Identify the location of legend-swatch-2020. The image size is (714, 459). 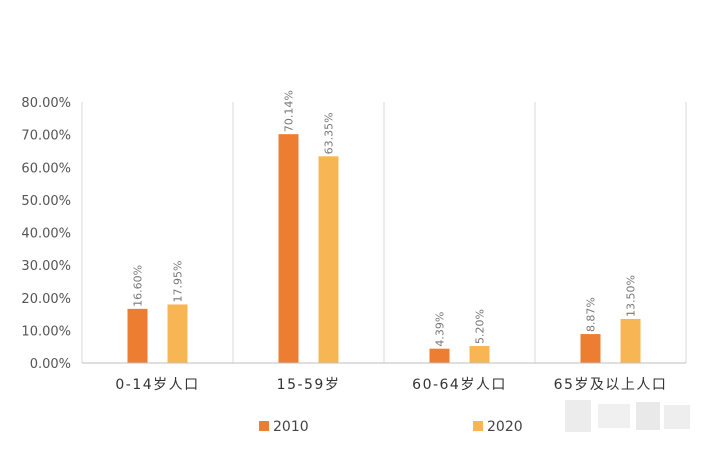
(478, 426).